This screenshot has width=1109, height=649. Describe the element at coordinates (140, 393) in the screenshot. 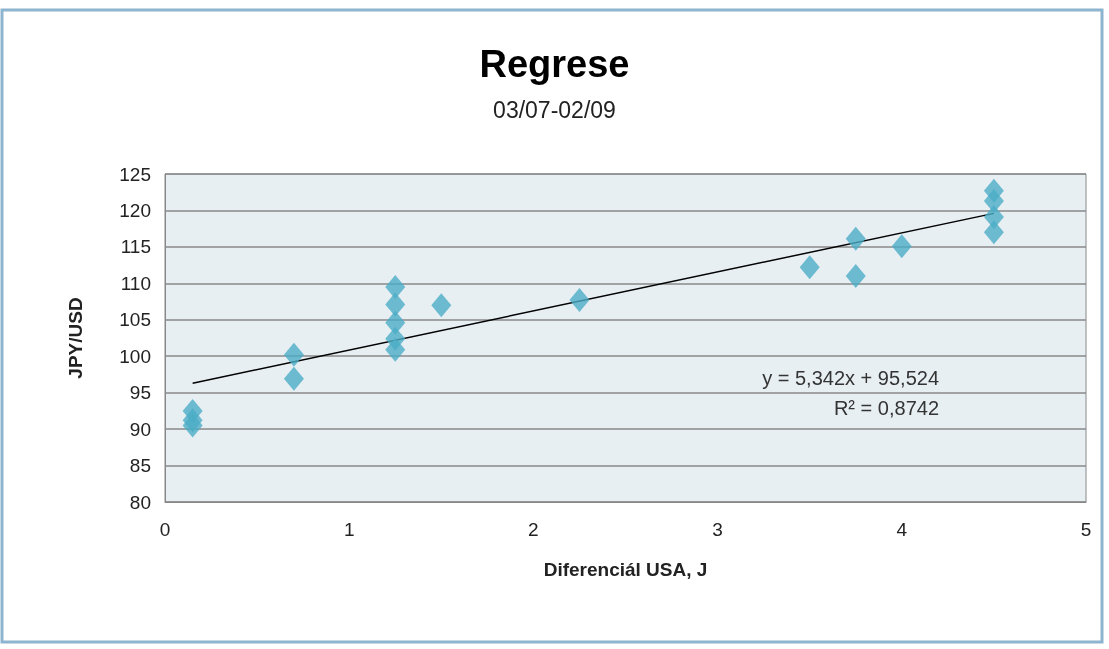

I see `y-tick-label: 95` at that location.